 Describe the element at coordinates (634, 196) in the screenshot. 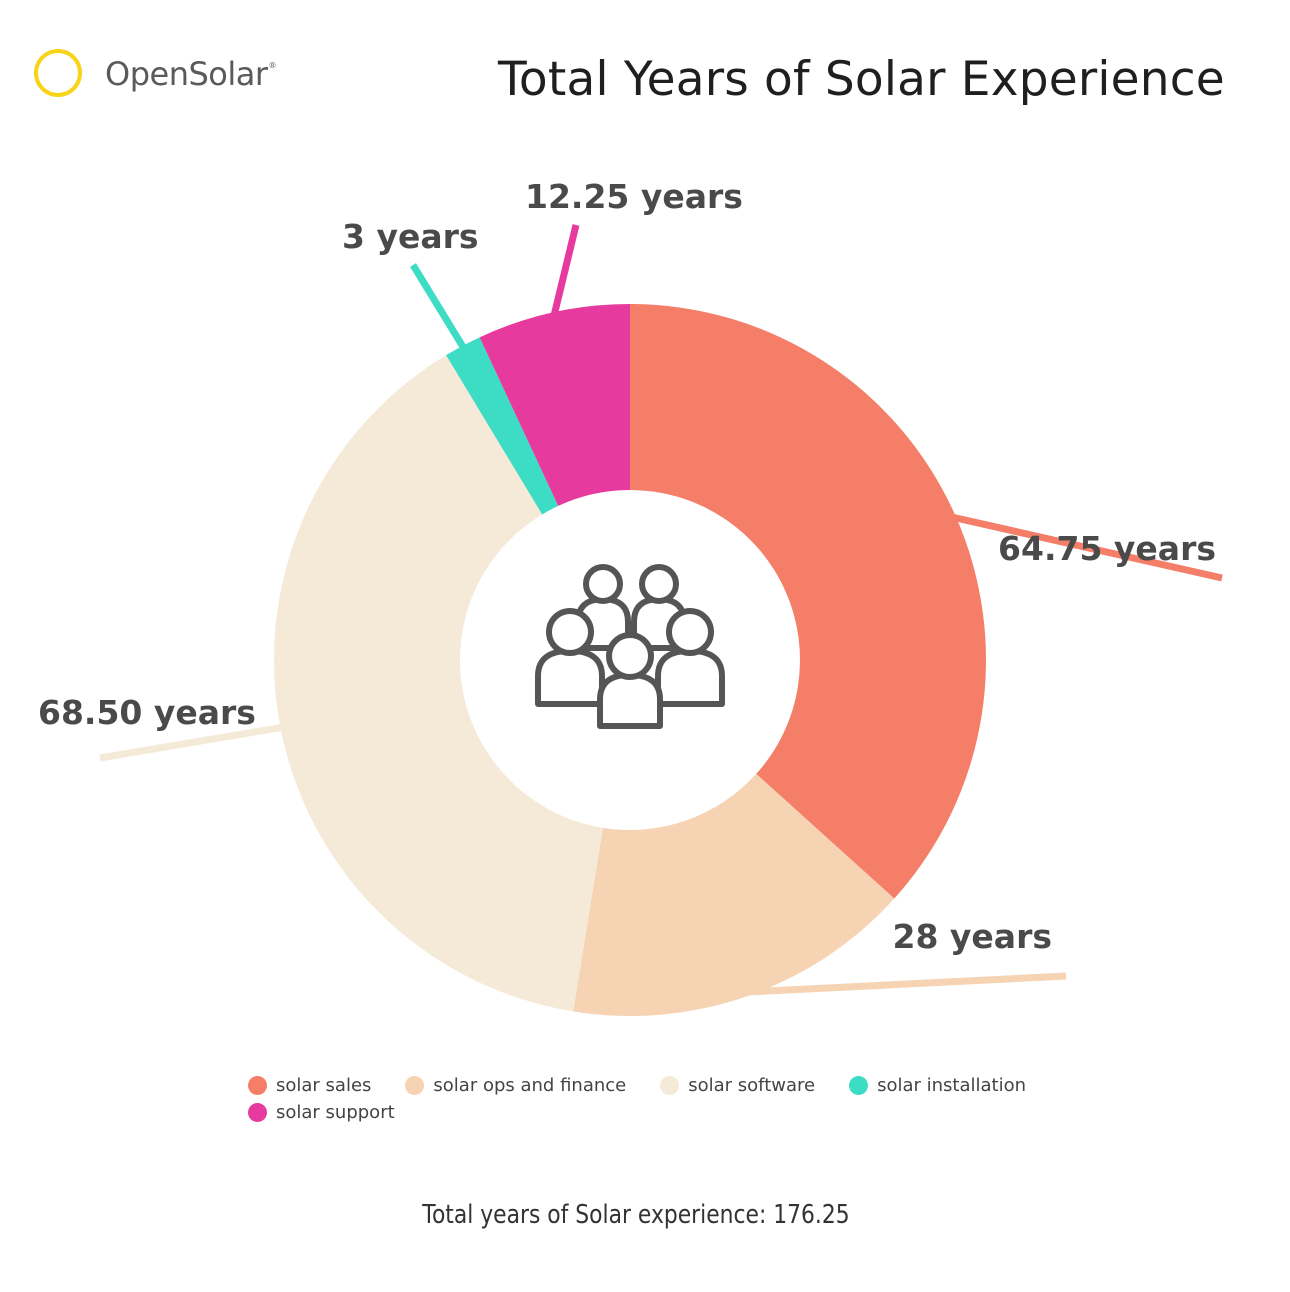

I see `data-label-solar-support: 12.25 years` at that location.